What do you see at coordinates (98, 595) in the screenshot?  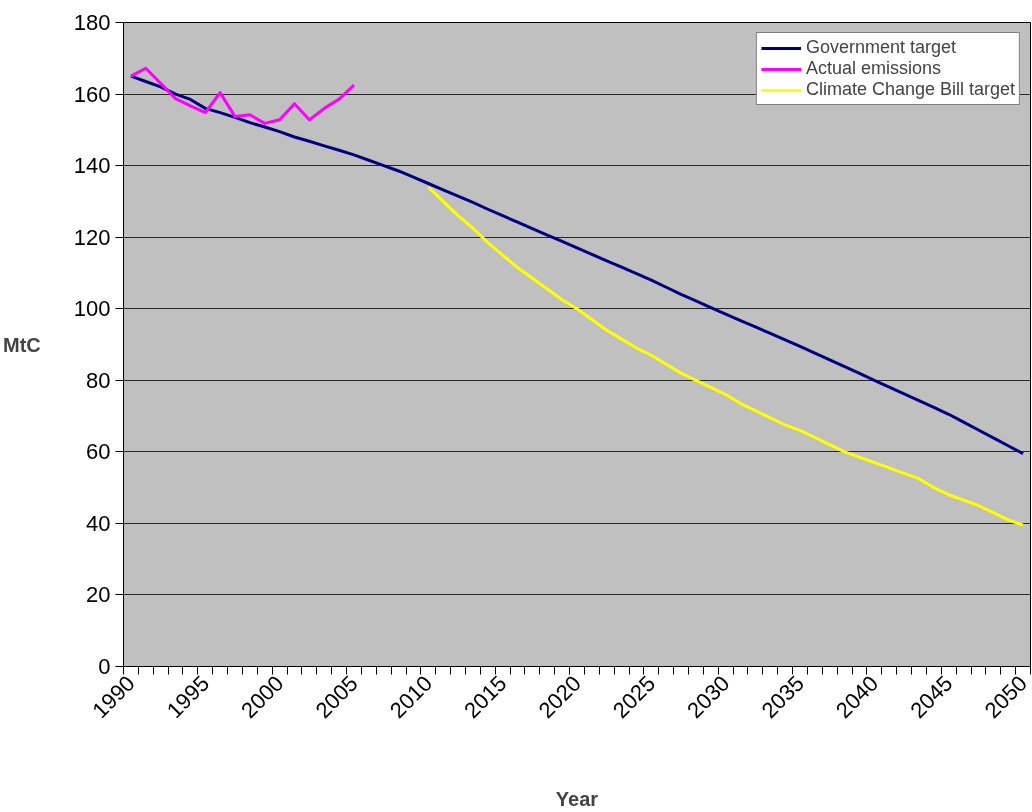 I see `y-tick-label: 20` at bounding box center [98, 595].